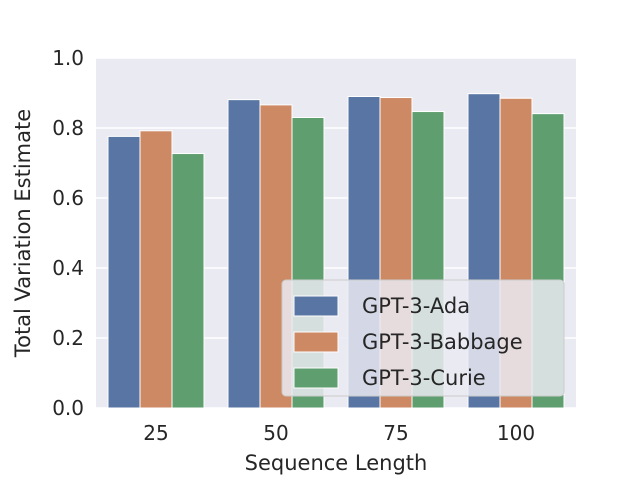  I want to click on legend-box, so click(423, 338).